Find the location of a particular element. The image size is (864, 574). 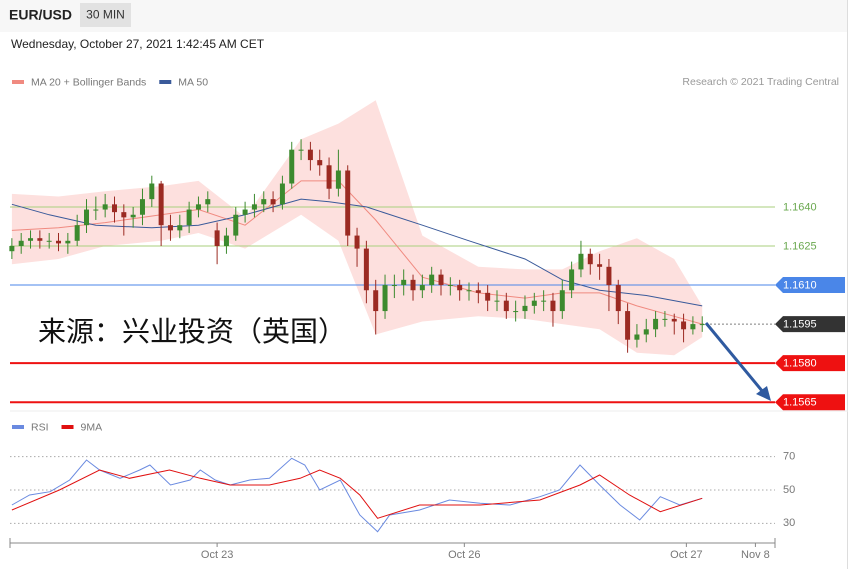

level-label: 1.1625 is located at coordinates (800, 246).